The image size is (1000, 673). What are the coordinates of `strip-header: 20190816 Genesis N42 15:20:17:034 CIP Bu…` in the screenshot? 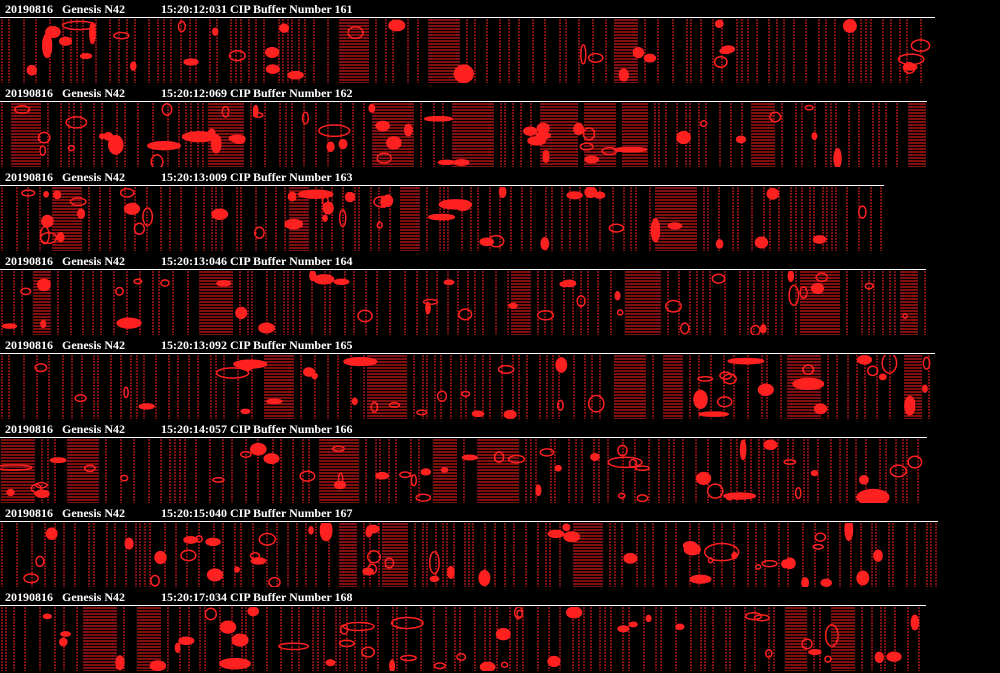 It's located at (500, 597).